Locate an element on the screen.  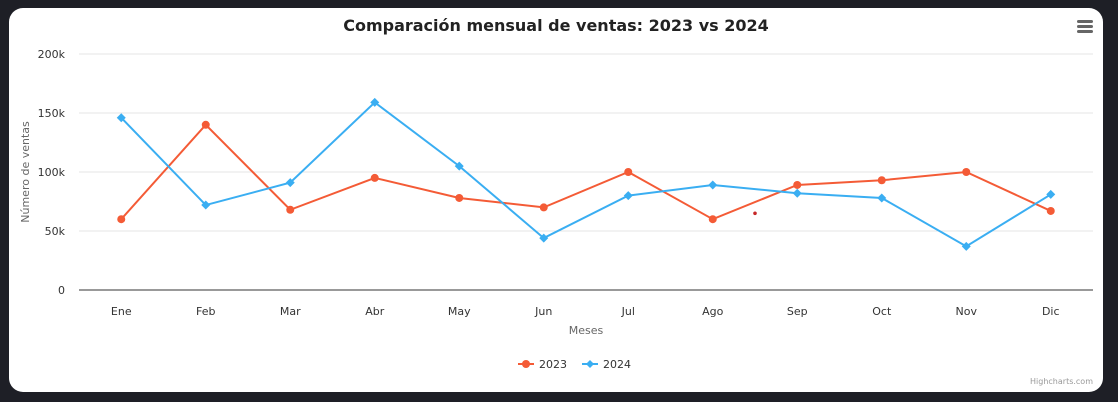
y-axis-ticks: 0 50k 100k 150k 200k is located at coordinates (52, 172).